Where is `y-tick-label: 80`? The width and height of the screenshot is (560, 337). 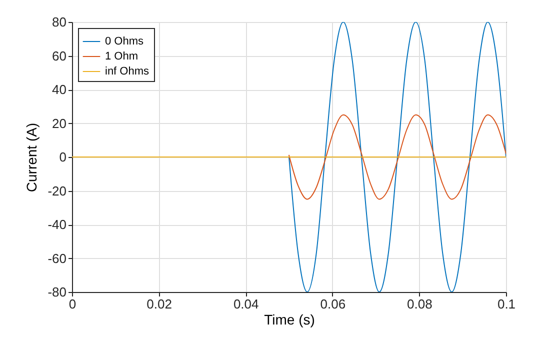 y-tick-label: 80 is located at coordinates (59, 22).